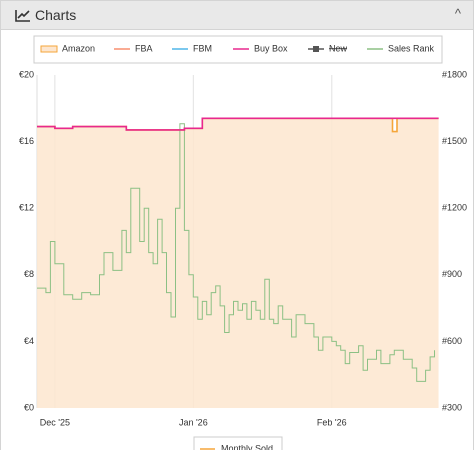 This screenshot has height=450, width=474. What do you see at coordinates (55, 422) in the screenshot?
I see `x-tick-label: Dec '25` at bounding box center [55, 422].